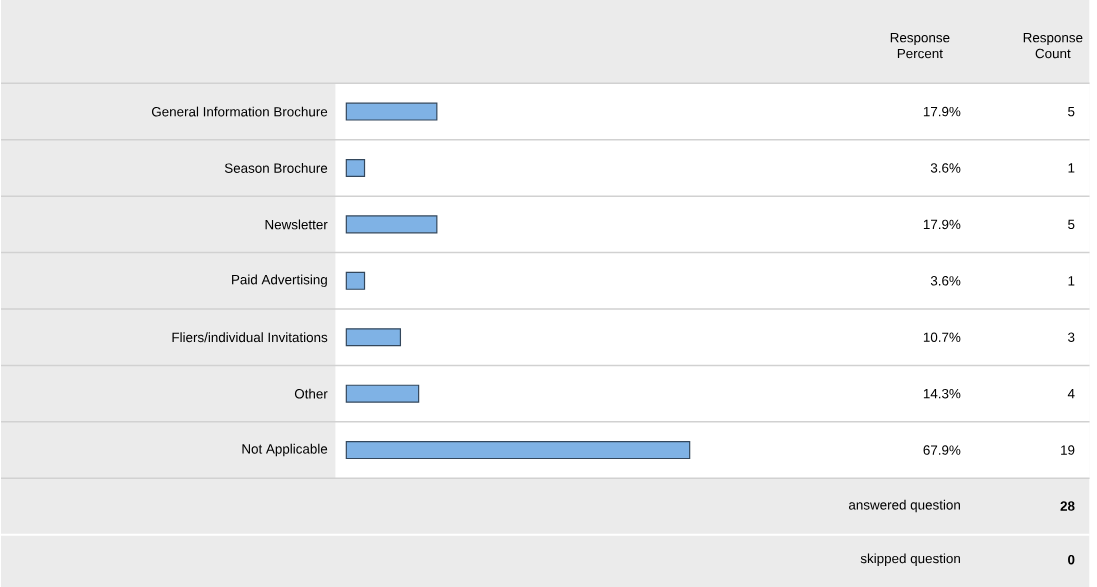 This screenshot has height=587, width=1097. I want to click on y-tick-label: Season Brochure, so click(276, 167).